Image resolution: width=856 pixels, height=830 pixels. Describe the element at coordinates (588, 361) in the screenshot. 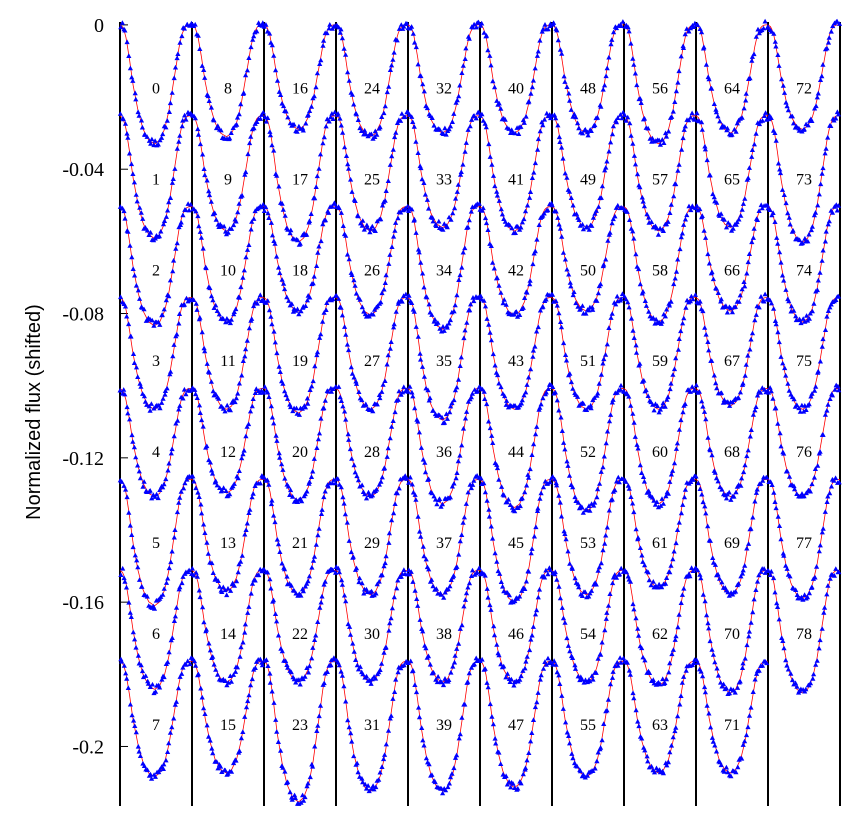

I see `cycle-label: 51` at that location.